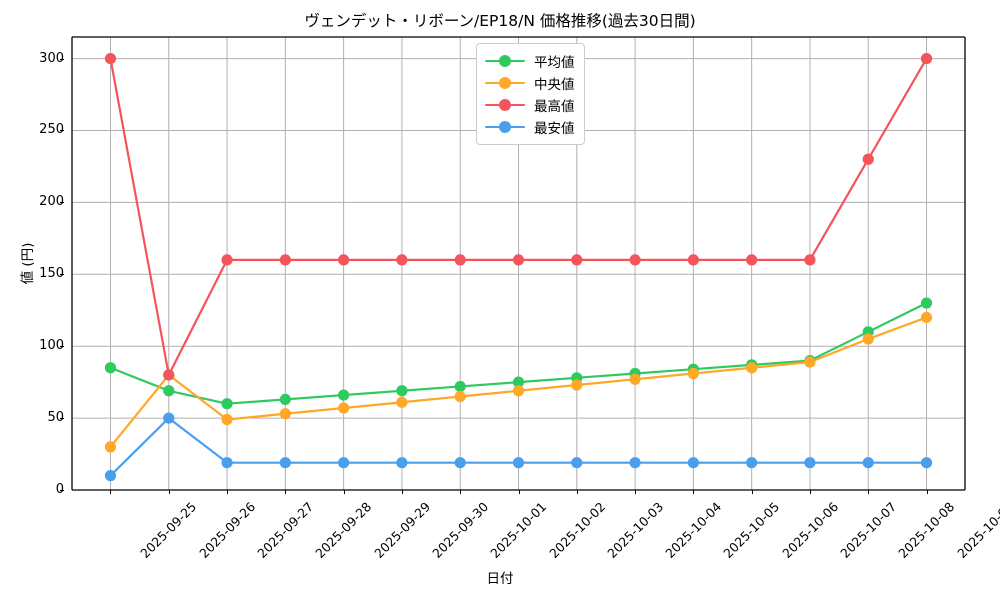  I want to click on x-tick-label: 2025-09-30, so click(460, 530).